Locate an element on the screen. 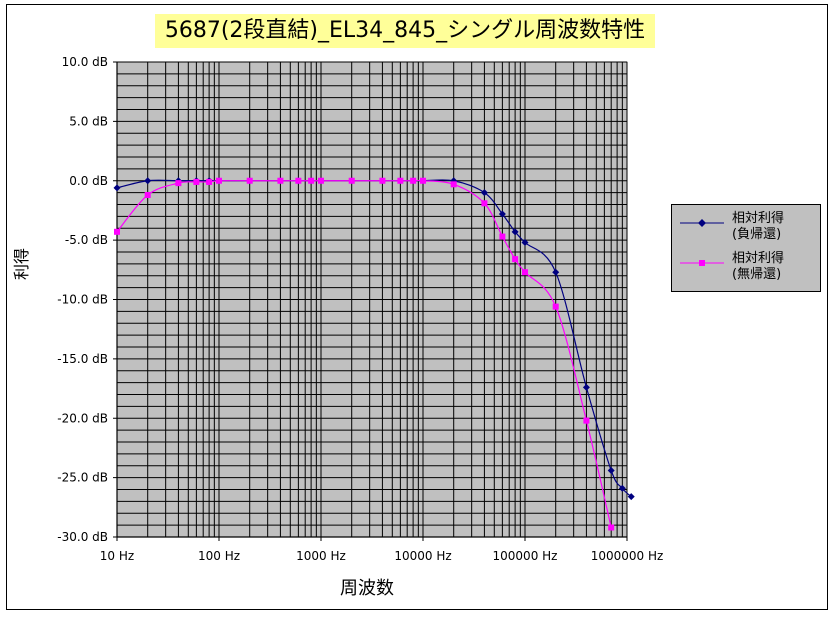  x-axis-label: 周波数 is located at coordinates (367, 588).